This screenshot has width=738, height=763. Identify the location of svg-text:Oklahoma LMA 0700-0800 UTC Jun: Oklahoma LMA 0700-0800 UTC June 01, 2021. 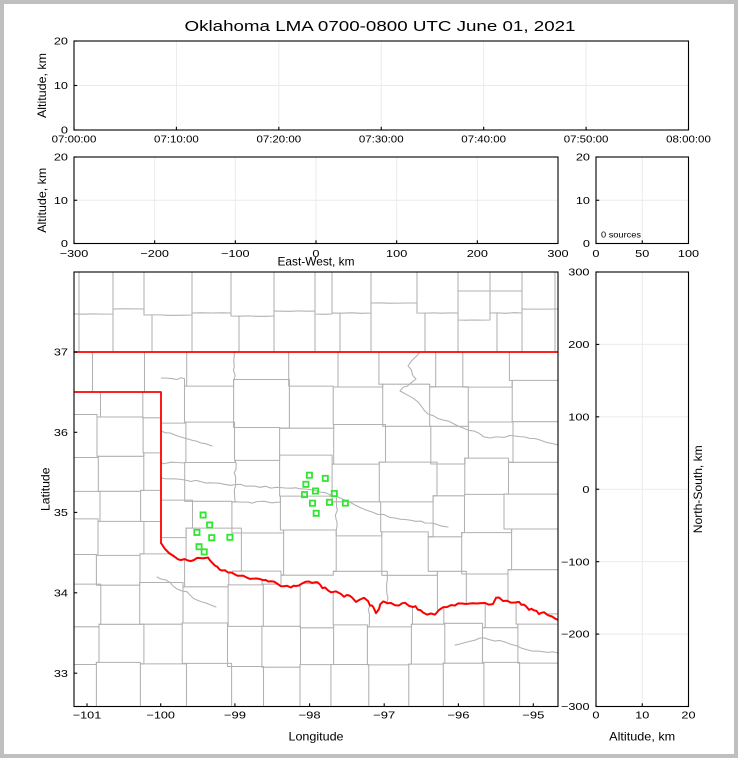
(380, 26).